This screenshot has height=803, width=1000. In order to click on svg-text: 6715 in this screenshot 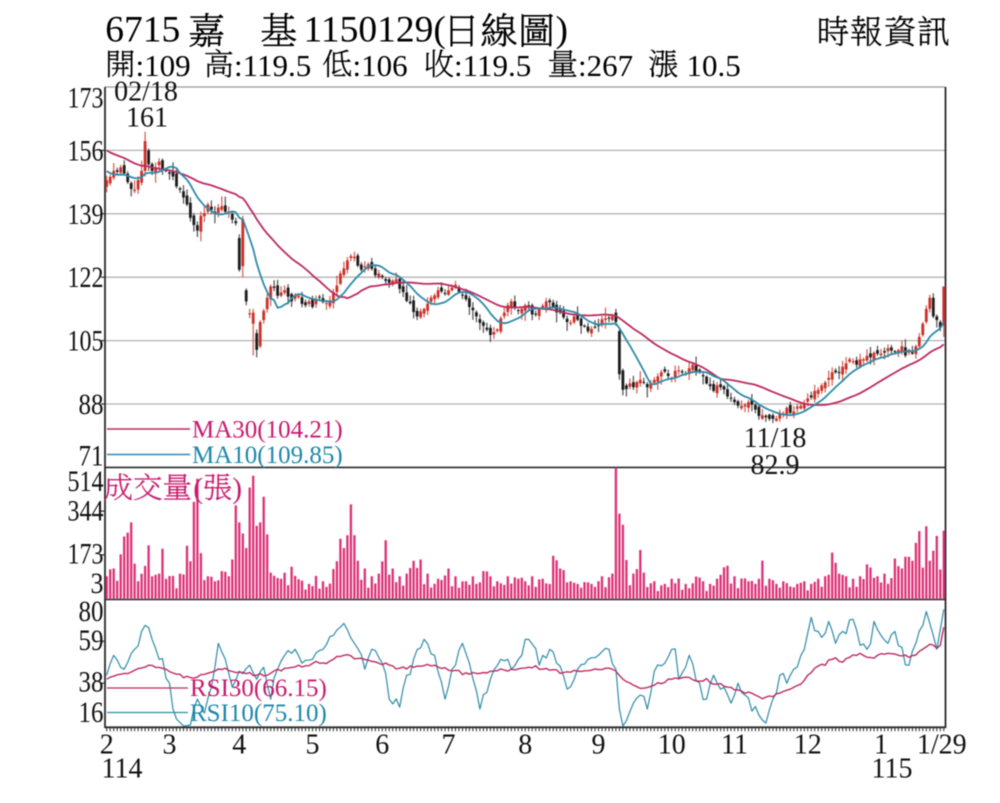, I will do `click(142, 30)`.